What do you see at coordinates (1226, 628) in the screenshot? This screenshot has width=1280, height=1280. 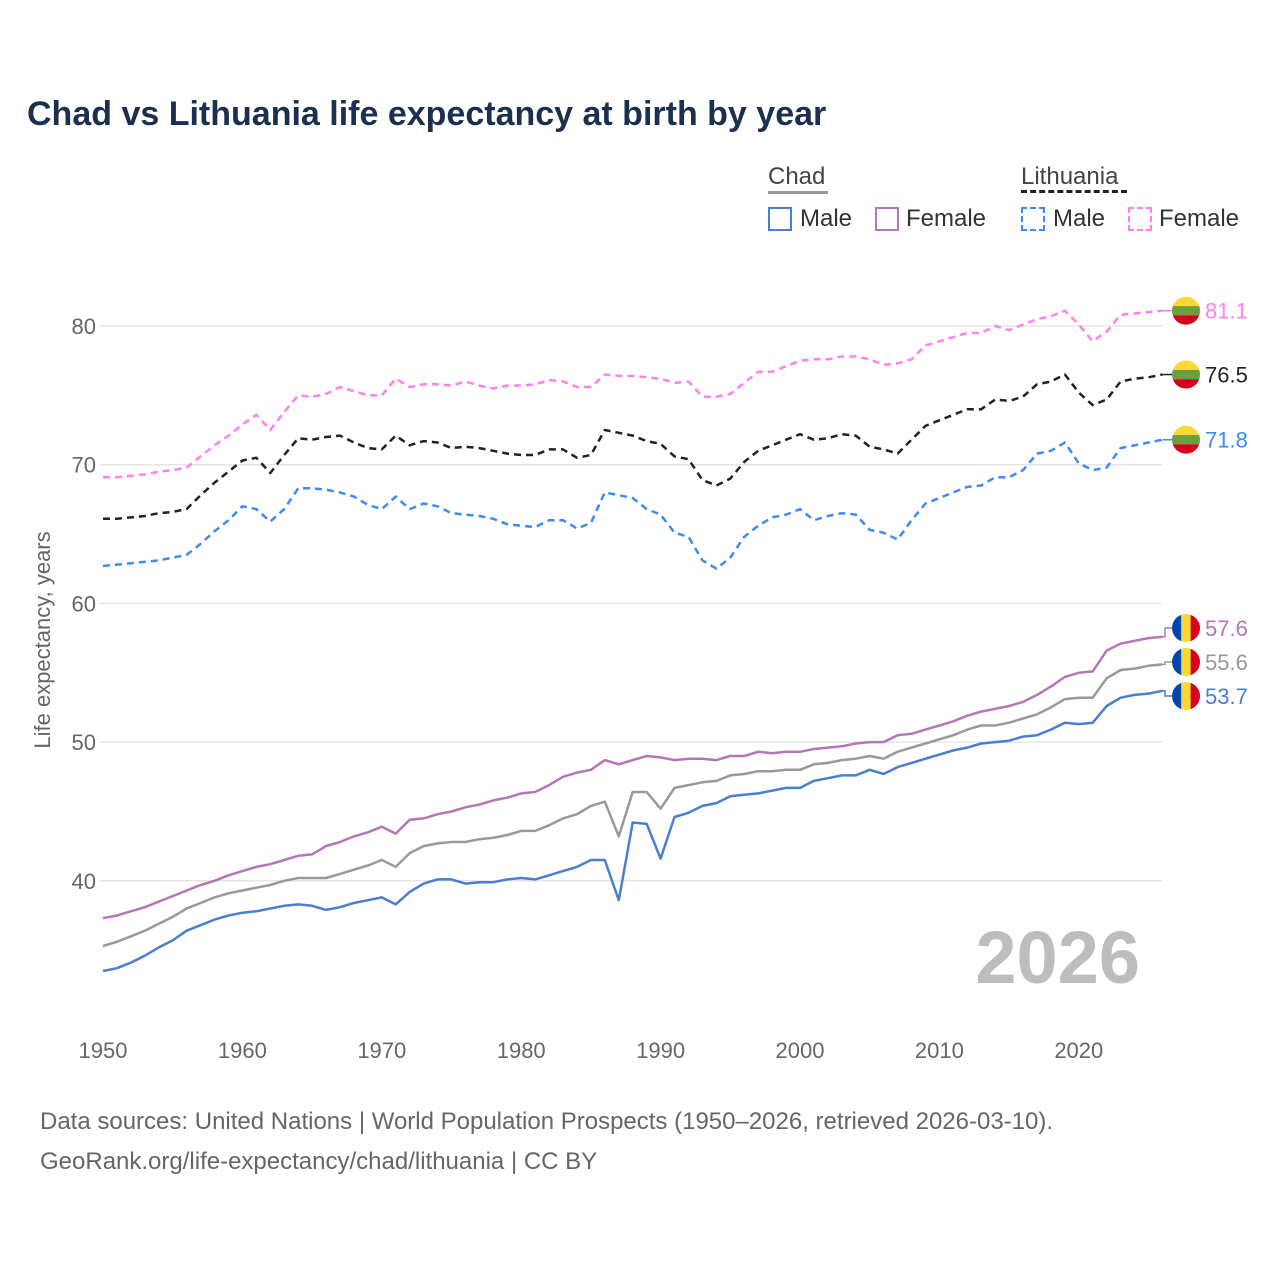 I see `end-value-label: 57.6` at bounding box center [1226, 628].